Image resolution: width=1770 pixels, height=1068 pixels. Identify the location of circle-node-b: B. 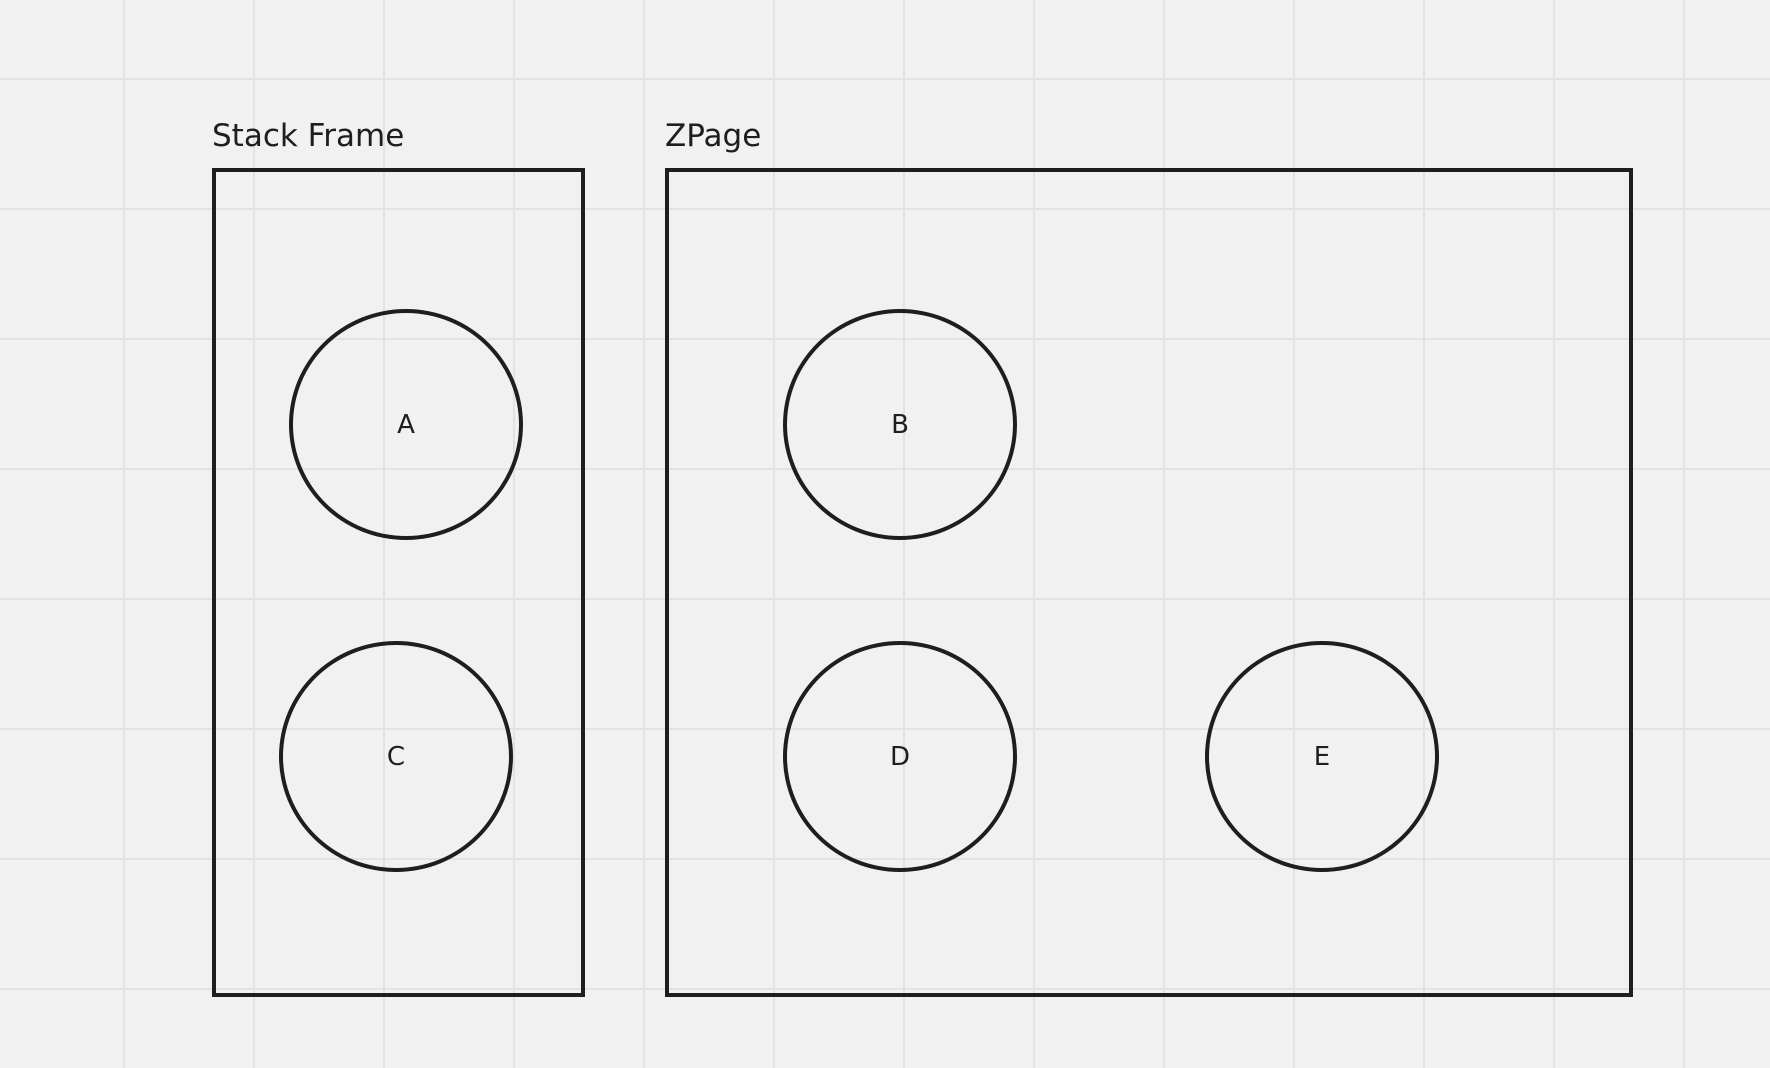
(900, 424).